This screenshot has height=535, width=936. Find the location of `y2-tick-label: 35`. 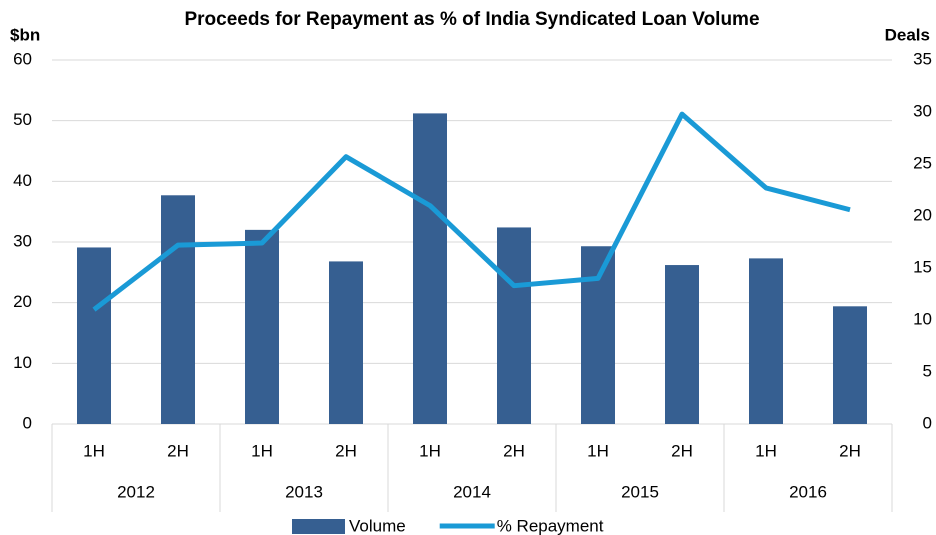

y2-tick-label: 35 is located at coordinates (922, 58).